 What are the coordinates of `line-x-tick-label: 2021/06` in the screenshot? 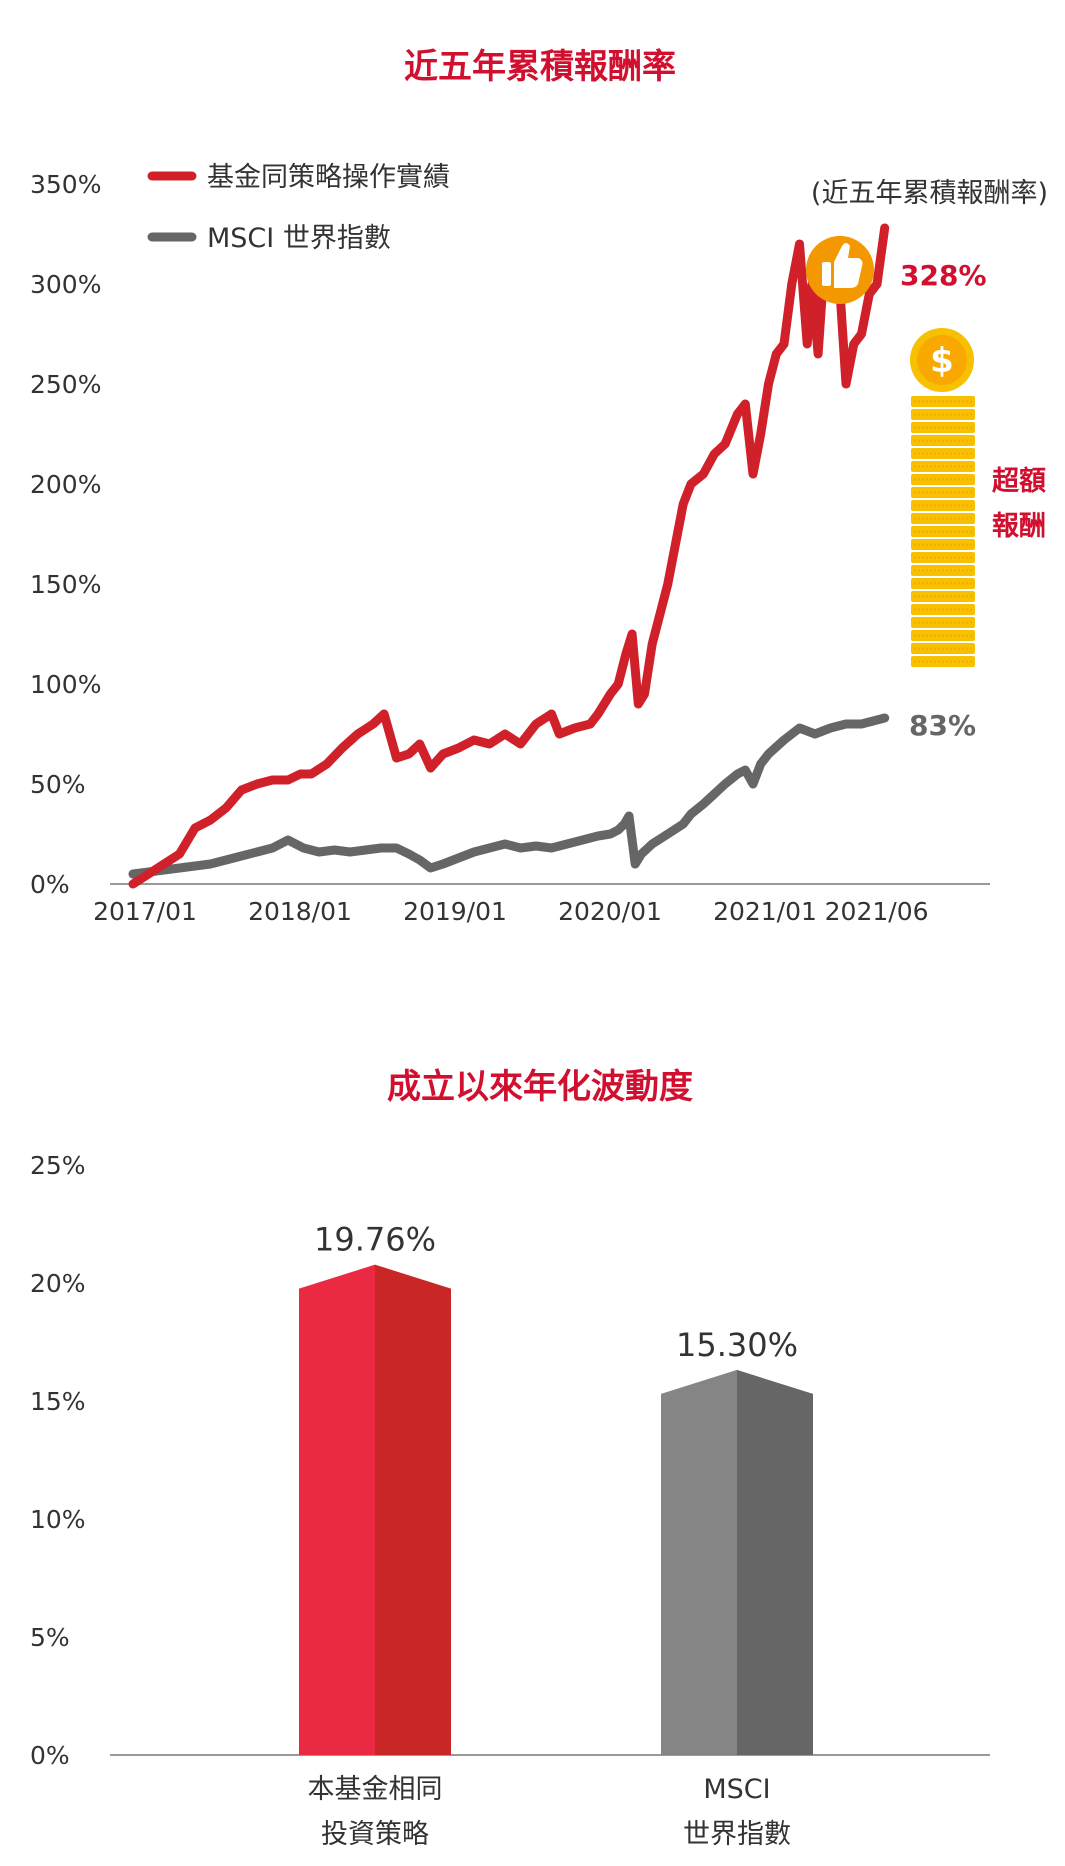 It's located at (877, 911).